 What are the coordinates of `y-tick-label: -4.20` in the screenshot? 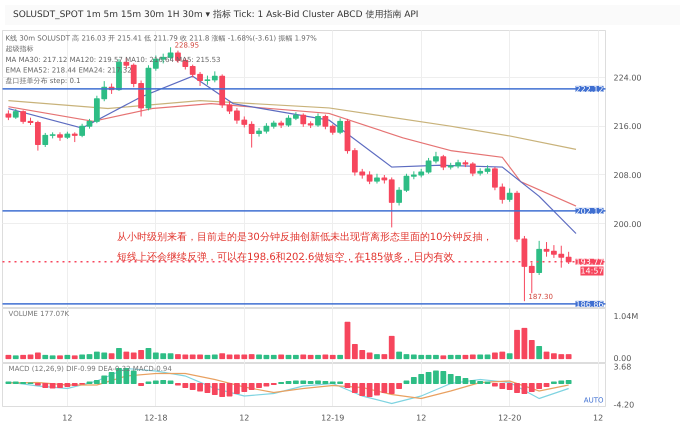 It's located at (624, 405).